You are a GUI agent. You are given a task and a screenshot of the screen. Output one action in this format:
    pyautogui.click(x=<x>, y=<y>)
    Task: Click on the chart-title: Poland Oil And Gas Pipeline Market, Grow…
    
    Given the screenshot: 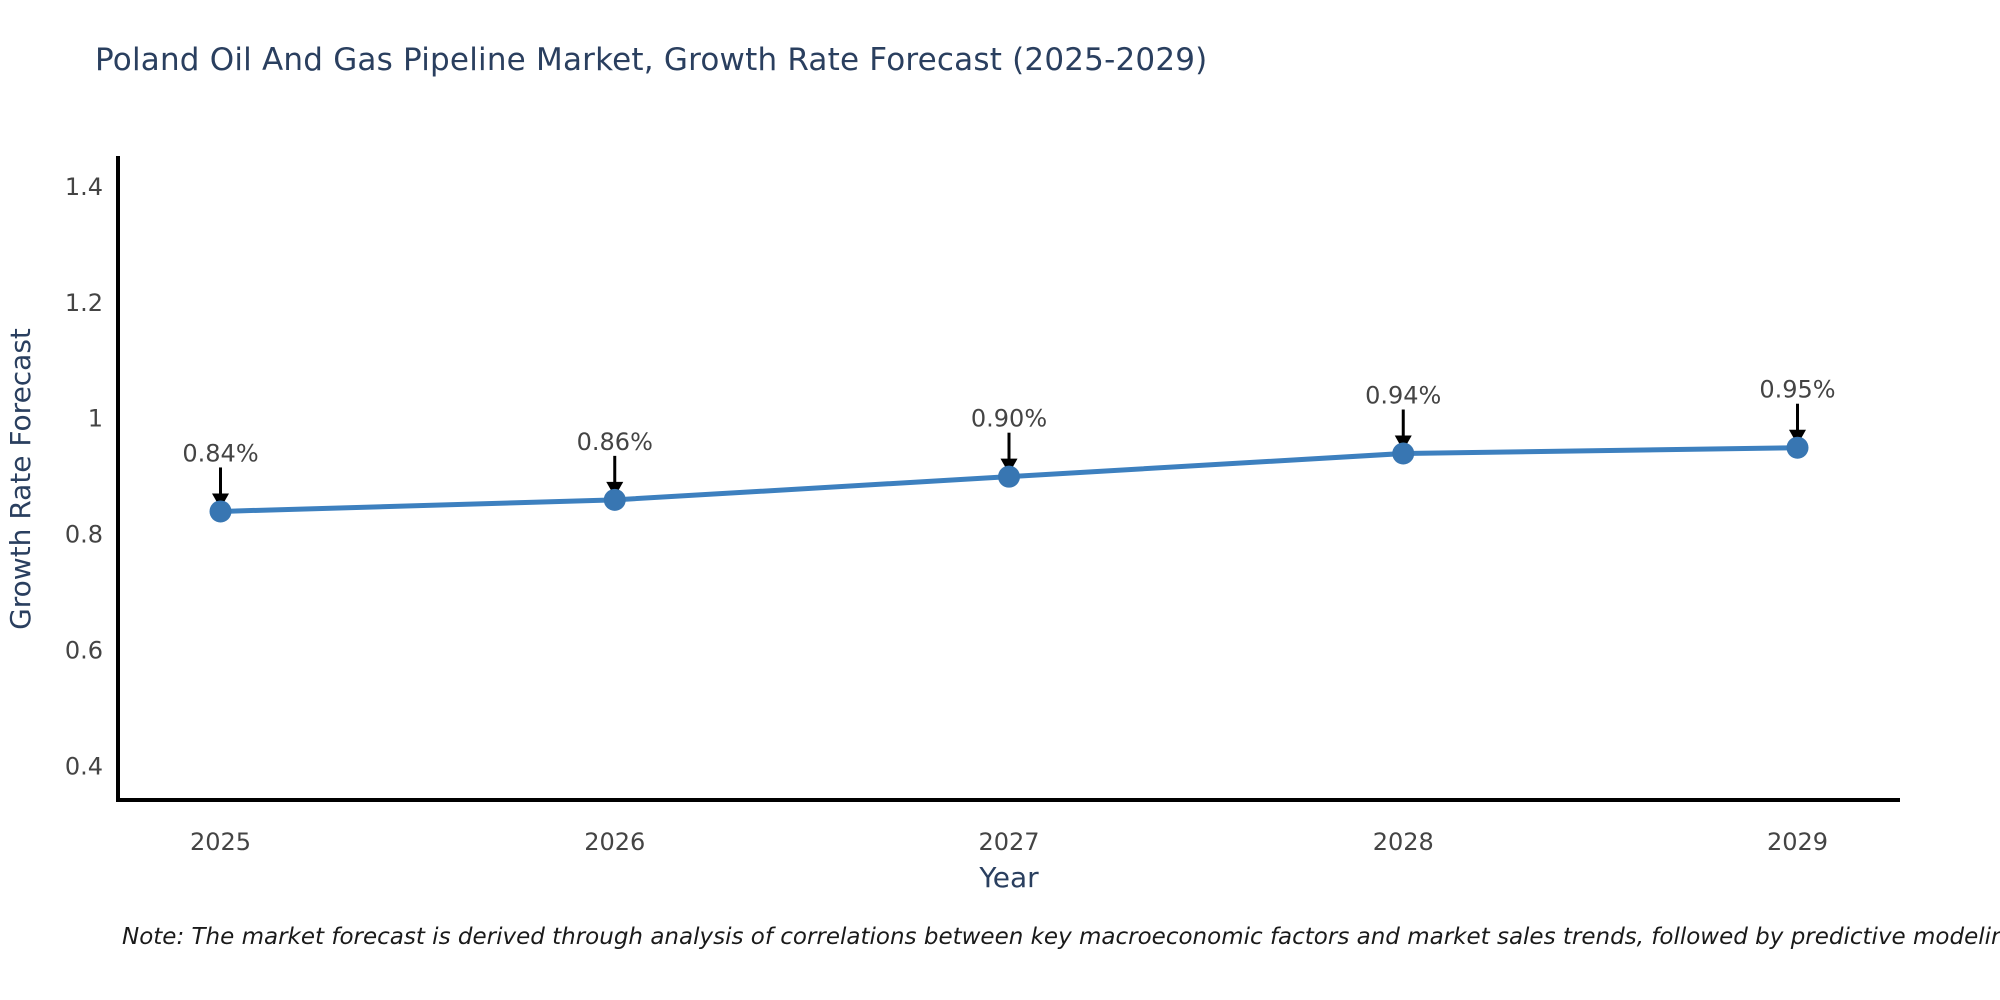 What is the action you would take?
    pyautogui.click(x=651, y=60)
    